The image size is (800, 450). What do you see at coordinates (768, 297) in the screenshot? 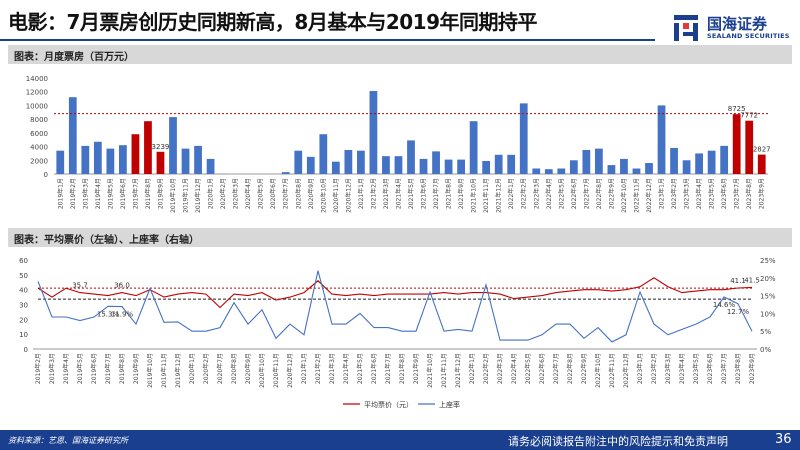
I see `y-right-tick-label: 15%` at bounding box center [768, 297].